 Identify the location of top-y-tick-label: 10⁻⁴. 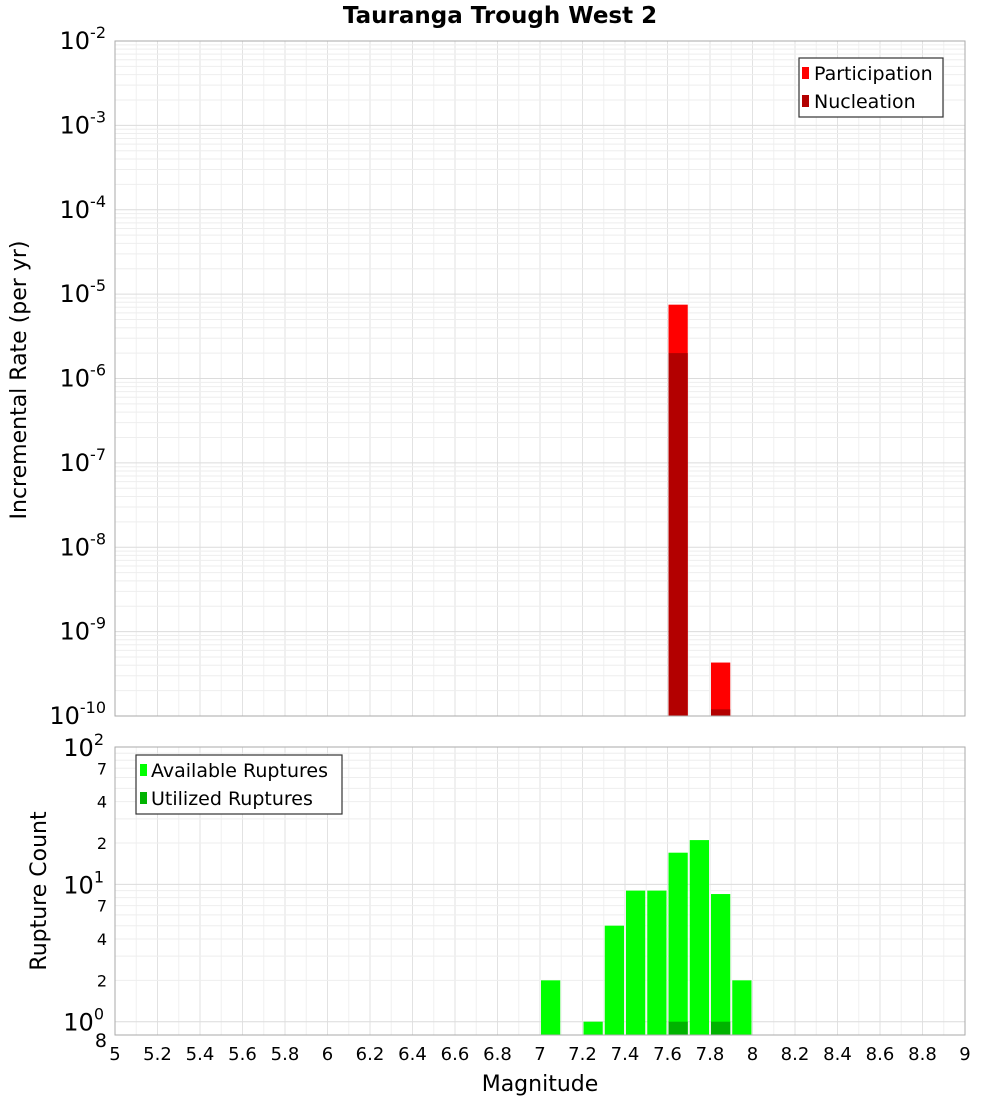
(83, 208).